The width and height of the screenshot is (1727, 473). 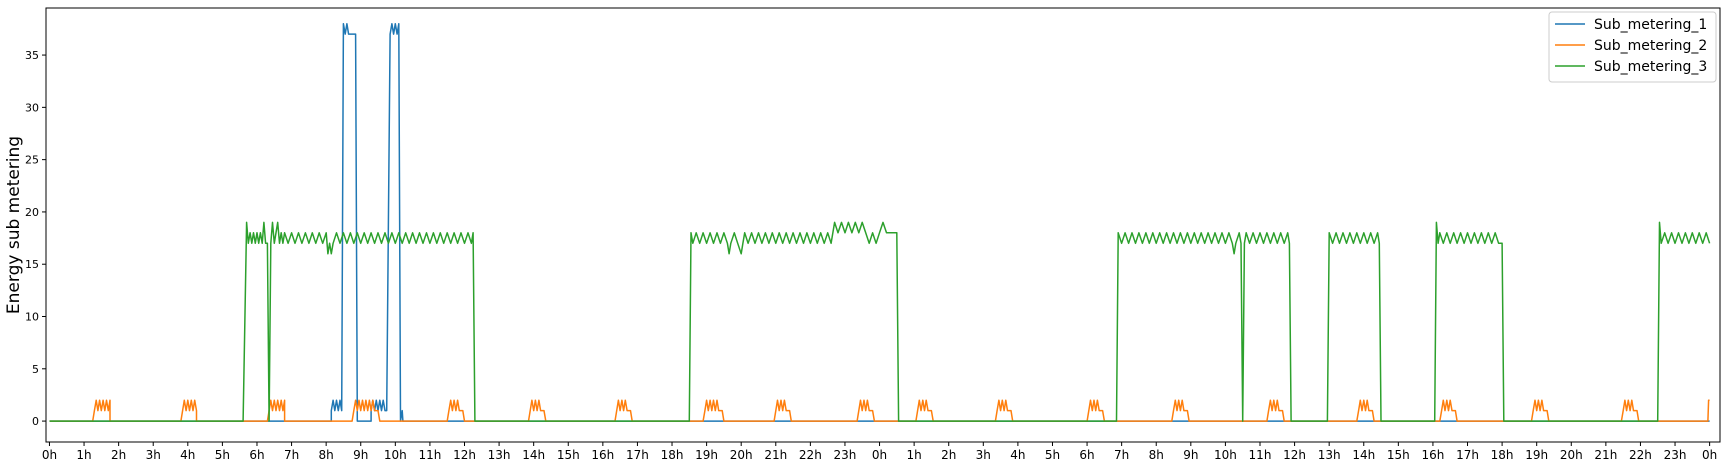 I want to click on y-axis-ticks: 0 5 10 15 20 25 30 35, so click(x=35, y=238).